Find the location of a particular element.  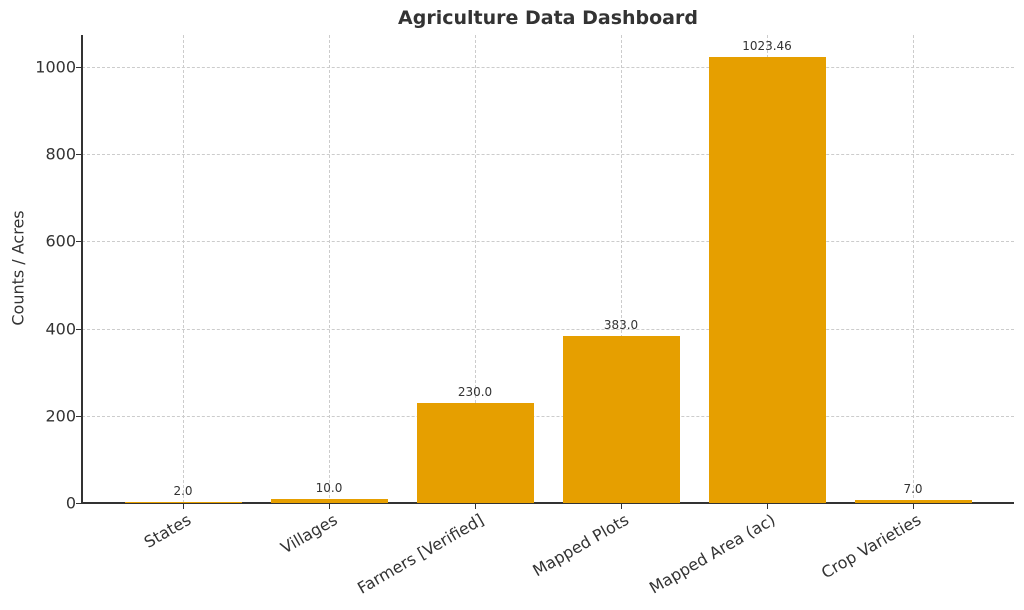

bar-value-label: 383.0 is located at coordinates (621, 325).